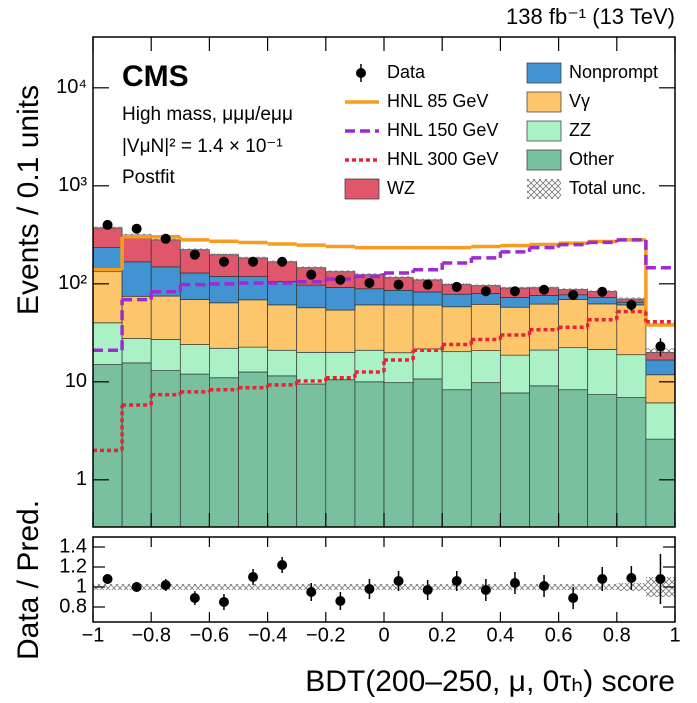 The width and height of the screenshot is (697, 703). What do you see at coordinates (267, 635) in the screenshot?
I see `x-tick-label: −0.4` at bounding box center [267, 635].